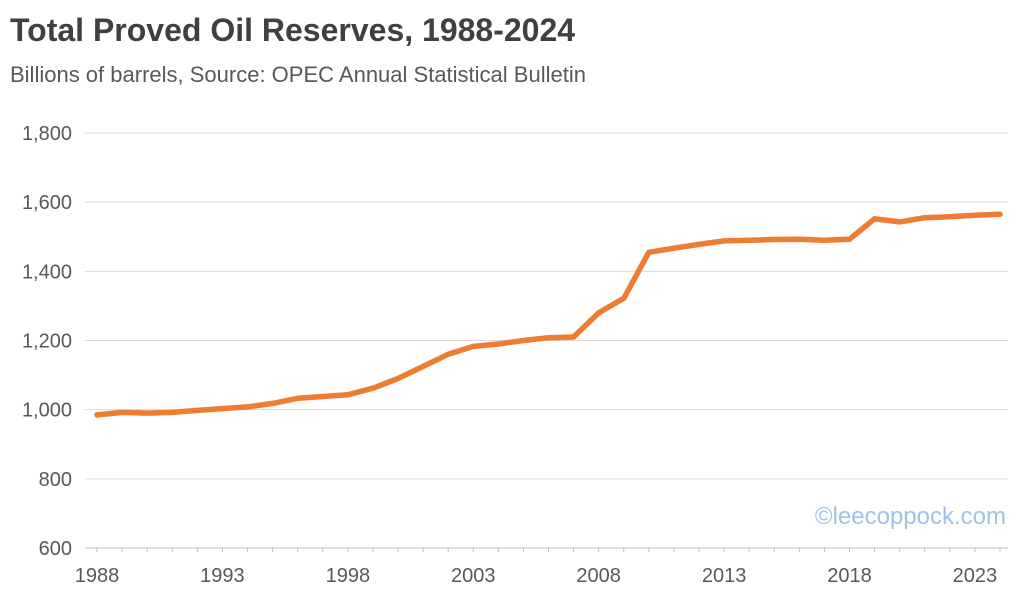 This screenshot has width=1024, height=600. I want to click on x-axis-tick-label: 2023, so click(975, 576).